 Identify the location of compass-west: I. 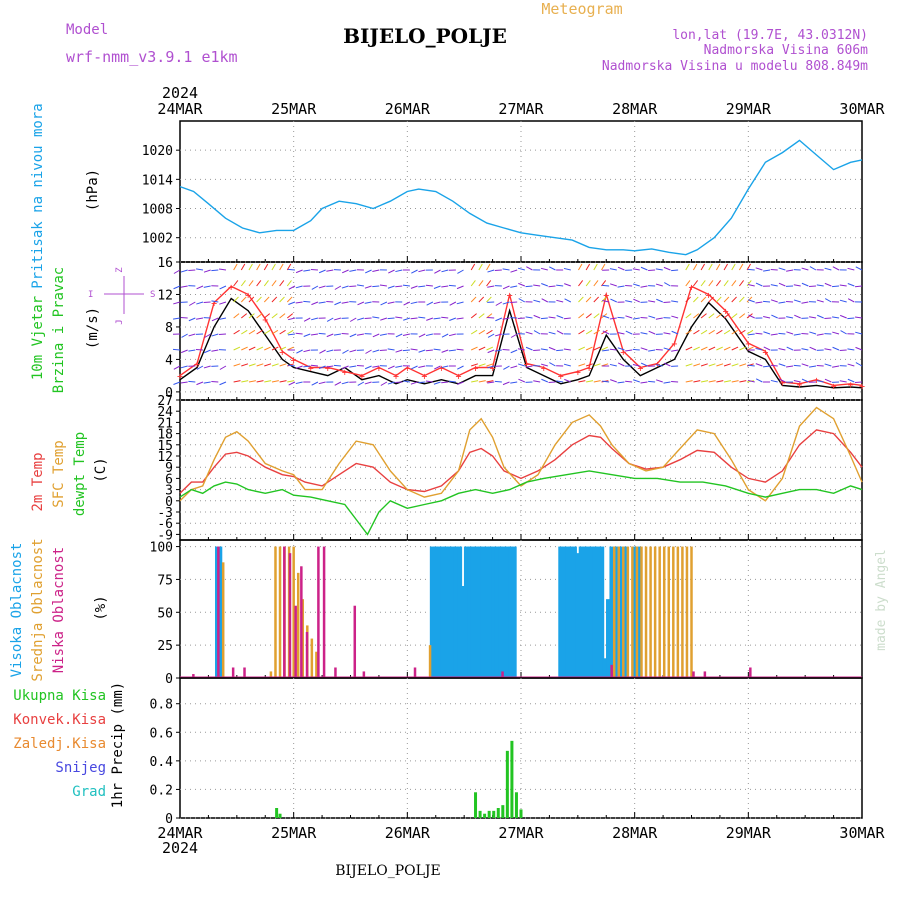
(90, 295).